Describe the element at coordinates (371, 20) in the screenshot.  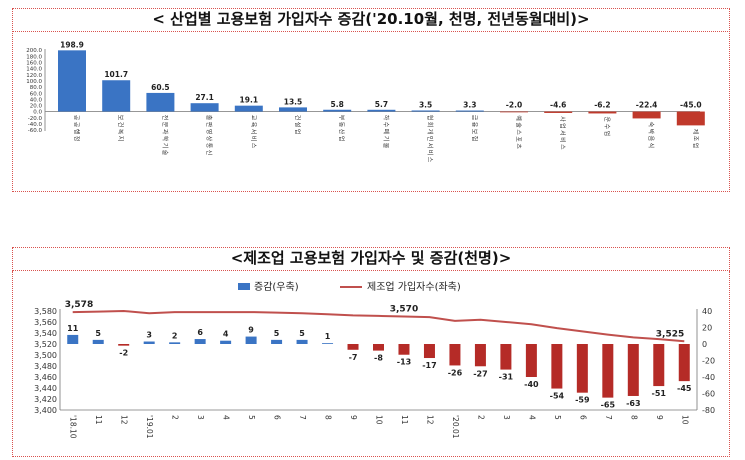
I see `chart1-title: < 산업별 고용보험 가입자수 증감('20.10월, 천명, 전년동월대비)>` at that location.